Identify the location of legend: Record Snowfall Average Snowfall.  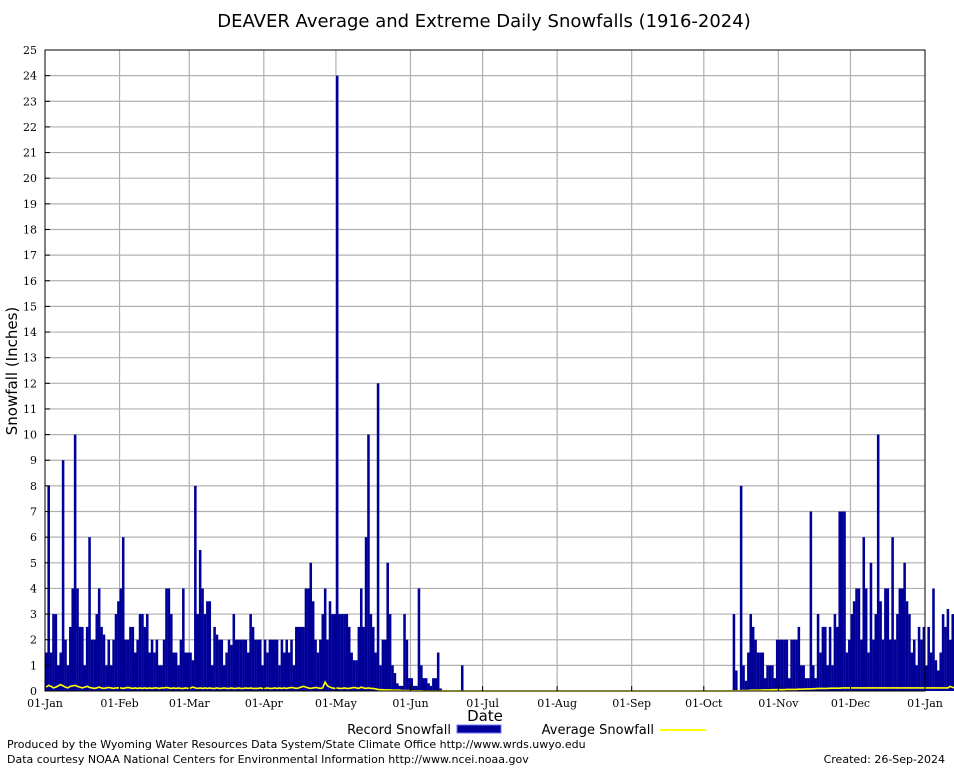
(526, 730).